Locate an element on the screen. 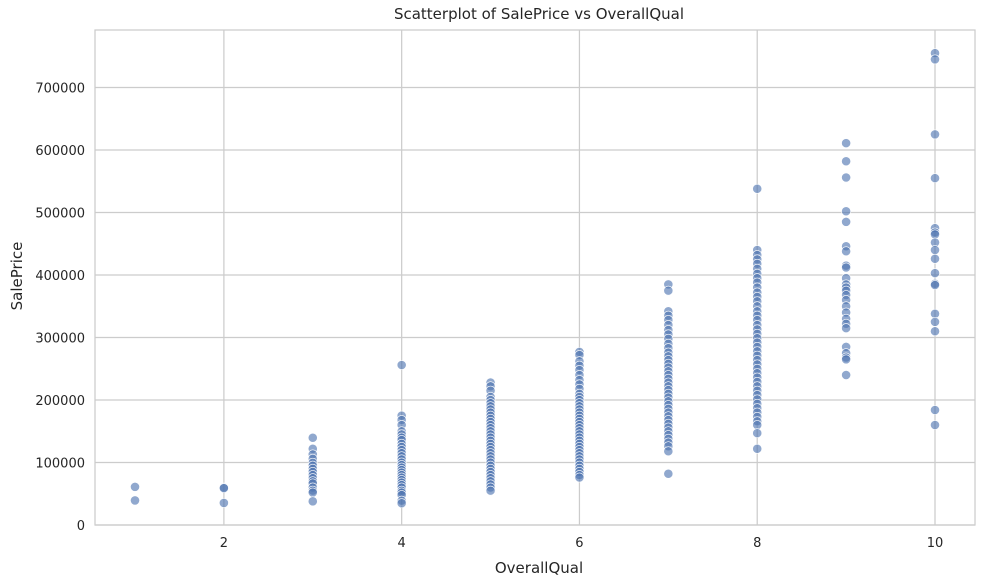  x-tick-label-1: 4 is located at coordinates (402, 543).